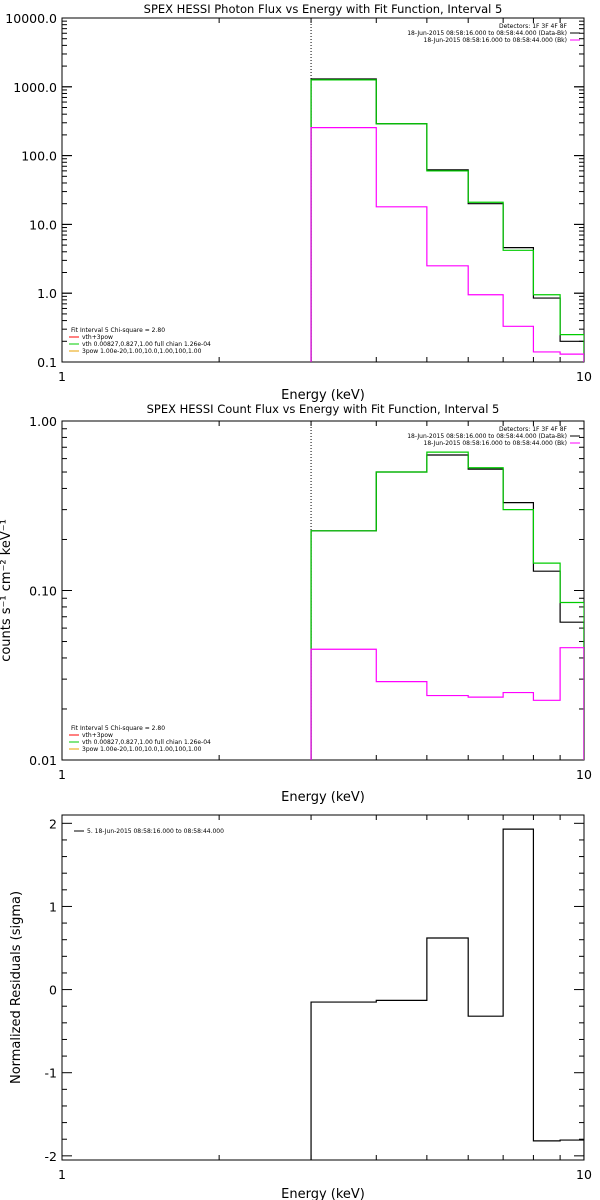 This screenshot has width=600, height=1200. What do you see at coordinates (43, 591) in the screenshot?
I see `y-tick-label: 0.10` at bounding box center [43, 591].